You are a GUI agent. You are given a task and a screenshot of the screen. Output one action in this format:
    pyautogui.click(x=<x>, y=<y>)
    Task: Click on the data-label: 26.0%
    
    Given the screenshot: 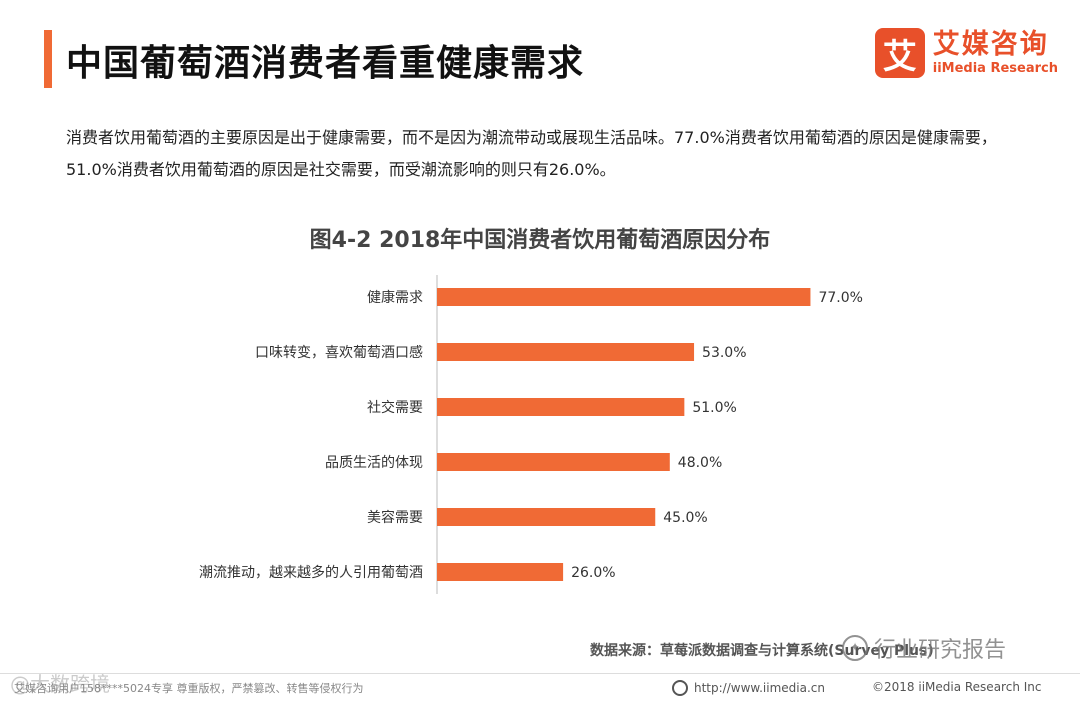 What is the action you would take?
    pyautogui.click(x=593, y=573)
    